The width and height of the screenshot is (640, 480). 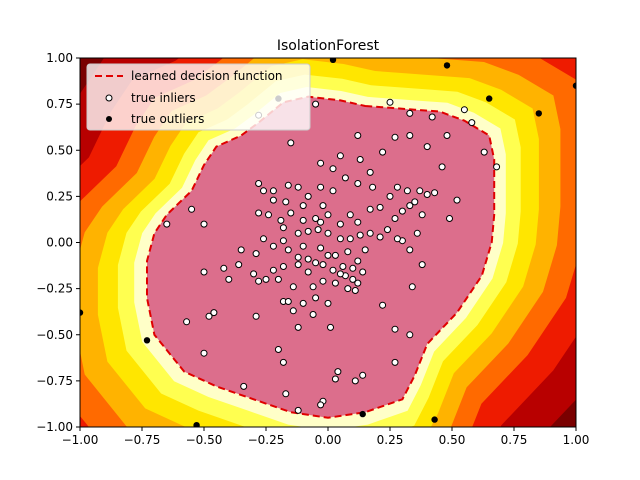 I want to click on x-tick-label: −0.75, so click(x=142, y=440).